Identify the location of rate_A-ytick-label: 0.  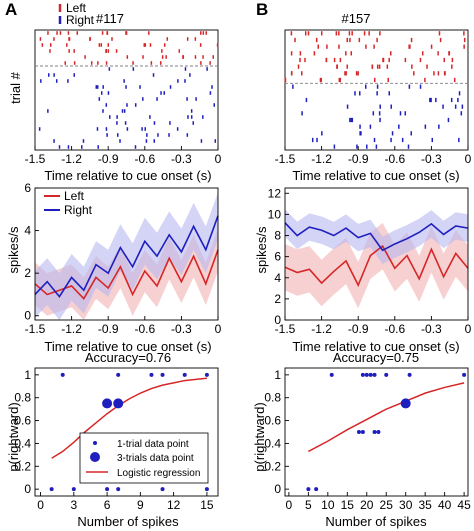
(27, 316).